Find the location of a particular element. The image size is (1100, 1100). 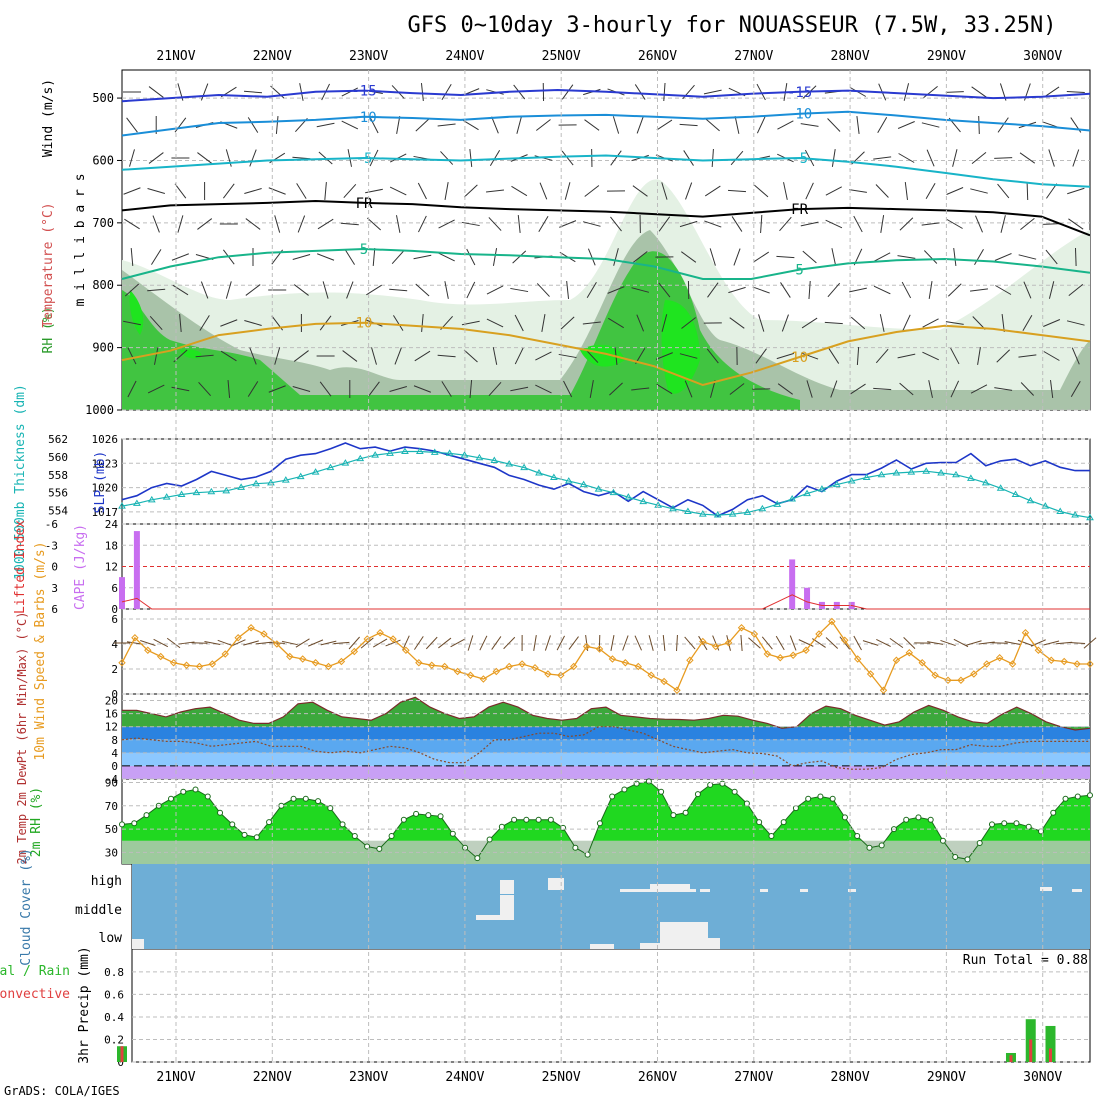

precip-tick-label: 0 is located at coordinates (120, 1062).